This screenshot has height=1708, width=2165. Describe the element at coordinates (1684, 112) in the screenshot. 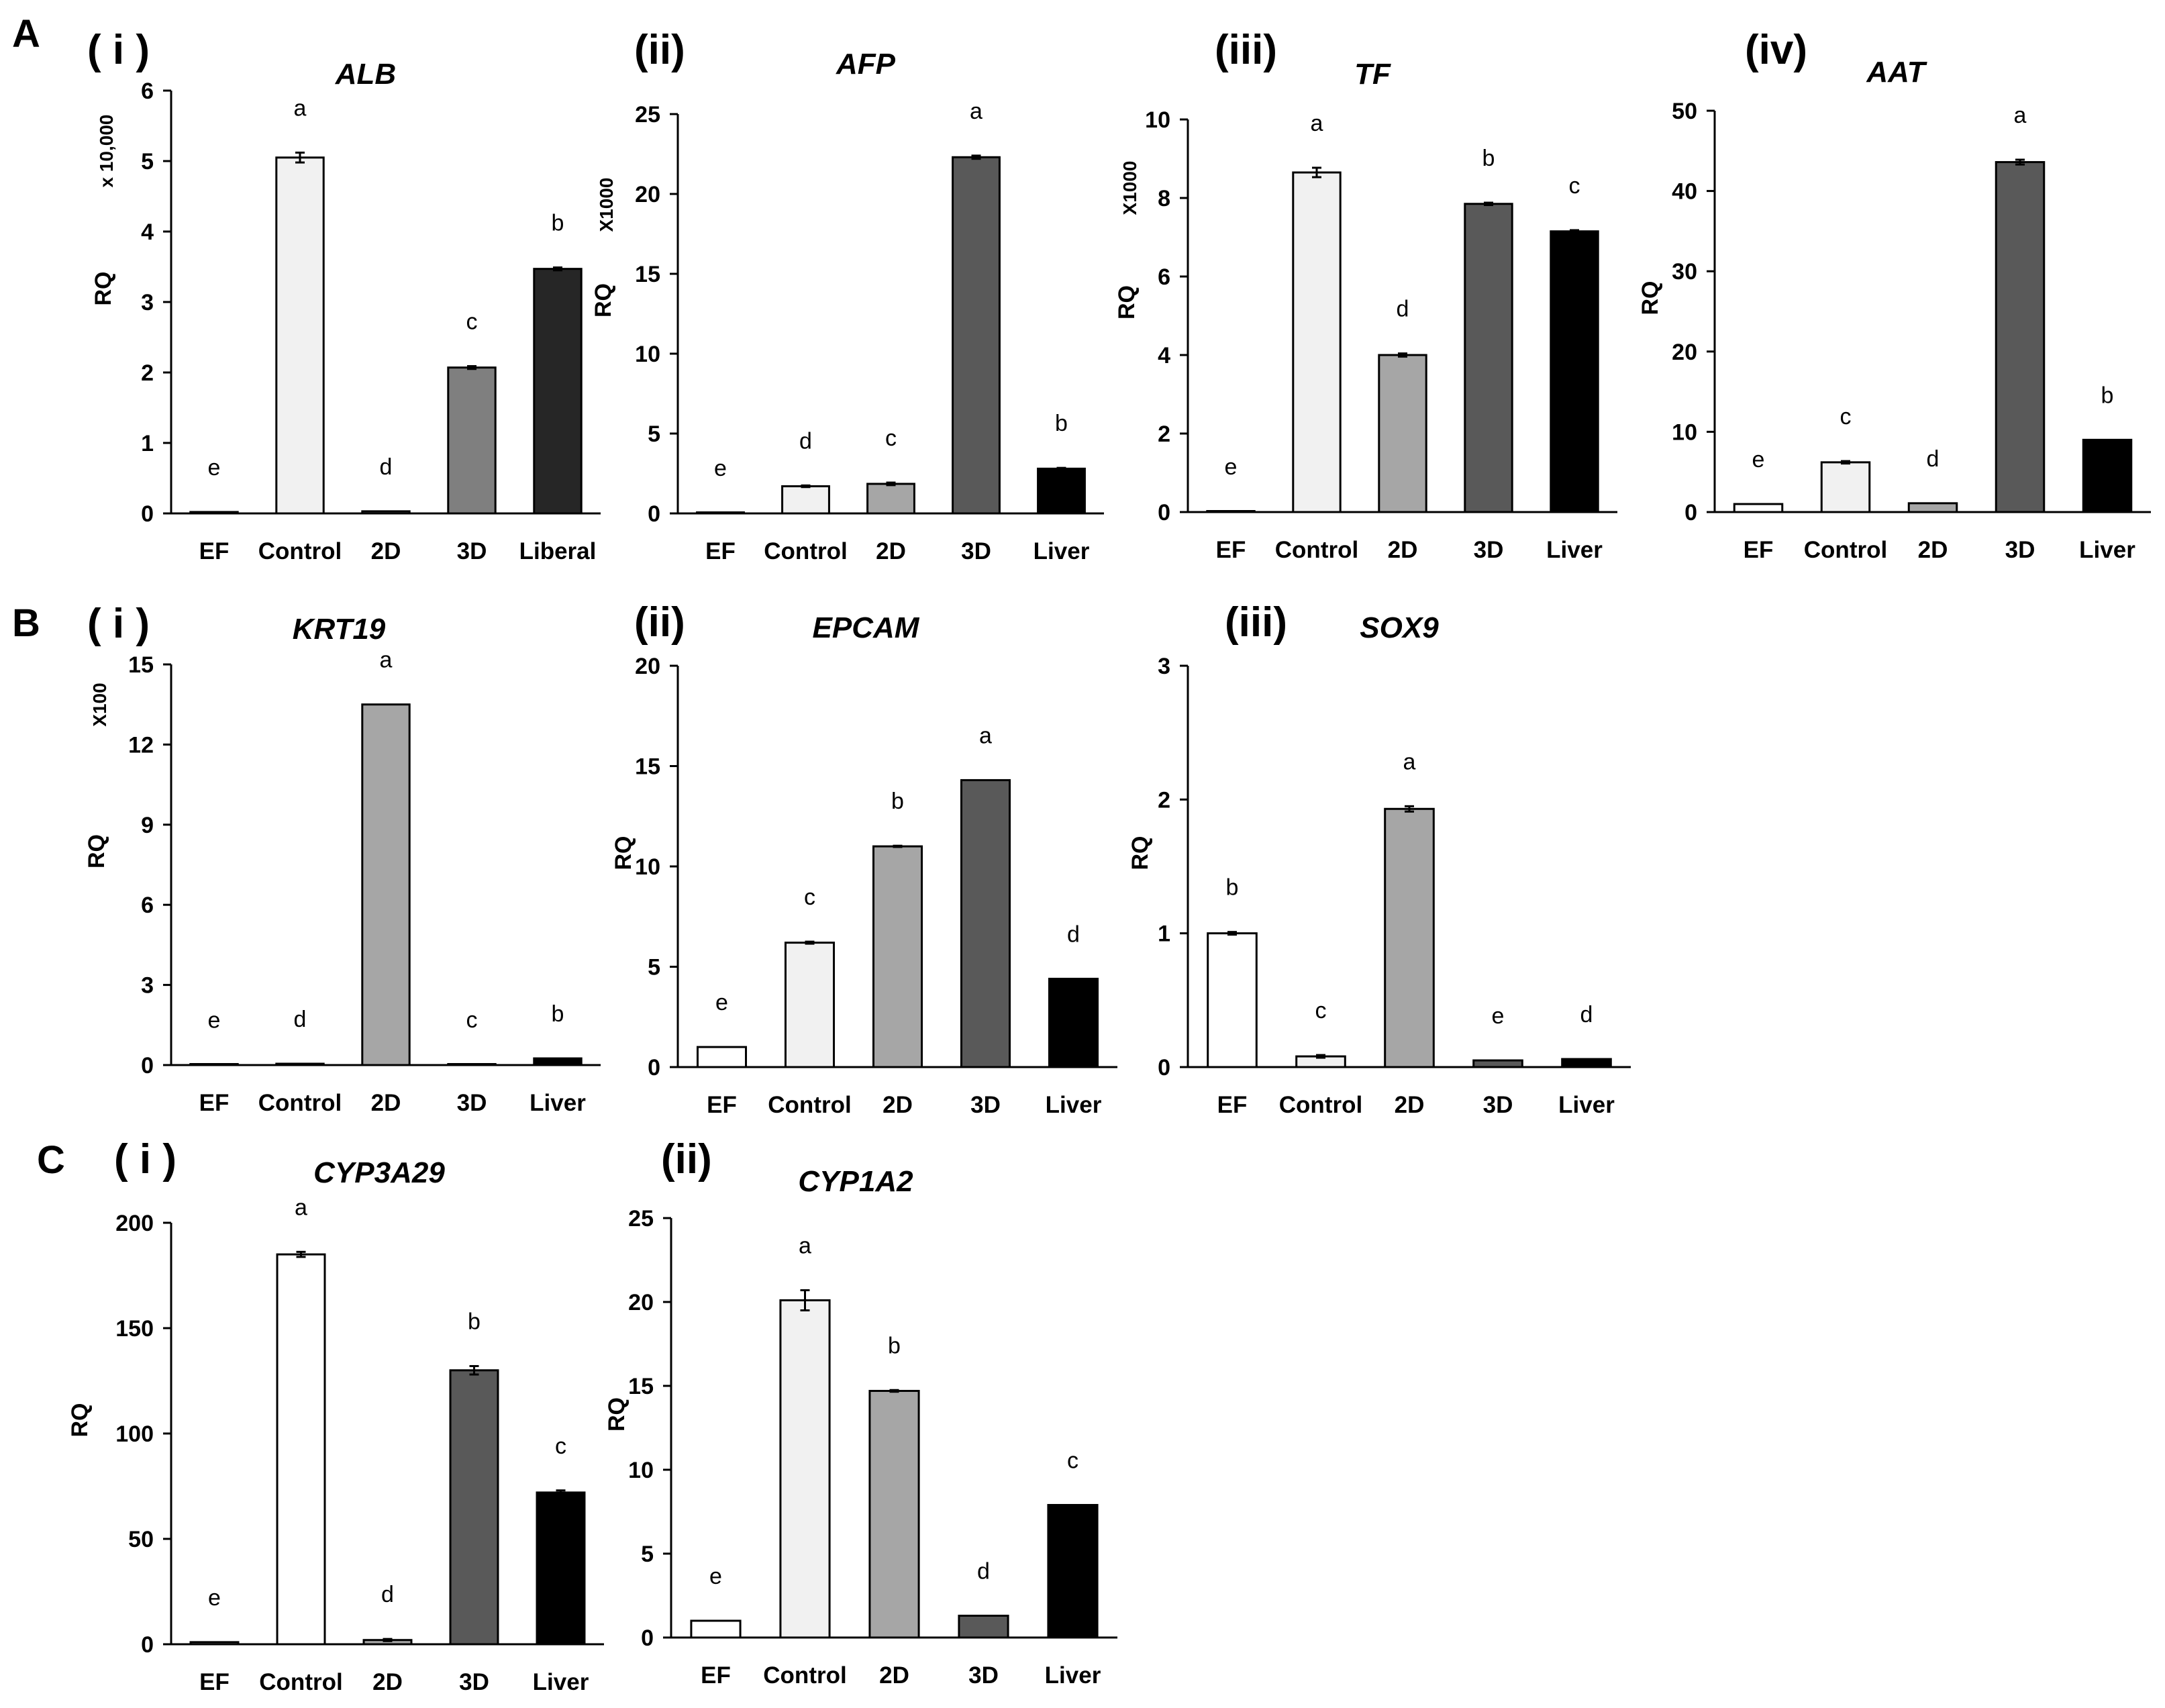

I see `y-tick-label: 50` at that location.